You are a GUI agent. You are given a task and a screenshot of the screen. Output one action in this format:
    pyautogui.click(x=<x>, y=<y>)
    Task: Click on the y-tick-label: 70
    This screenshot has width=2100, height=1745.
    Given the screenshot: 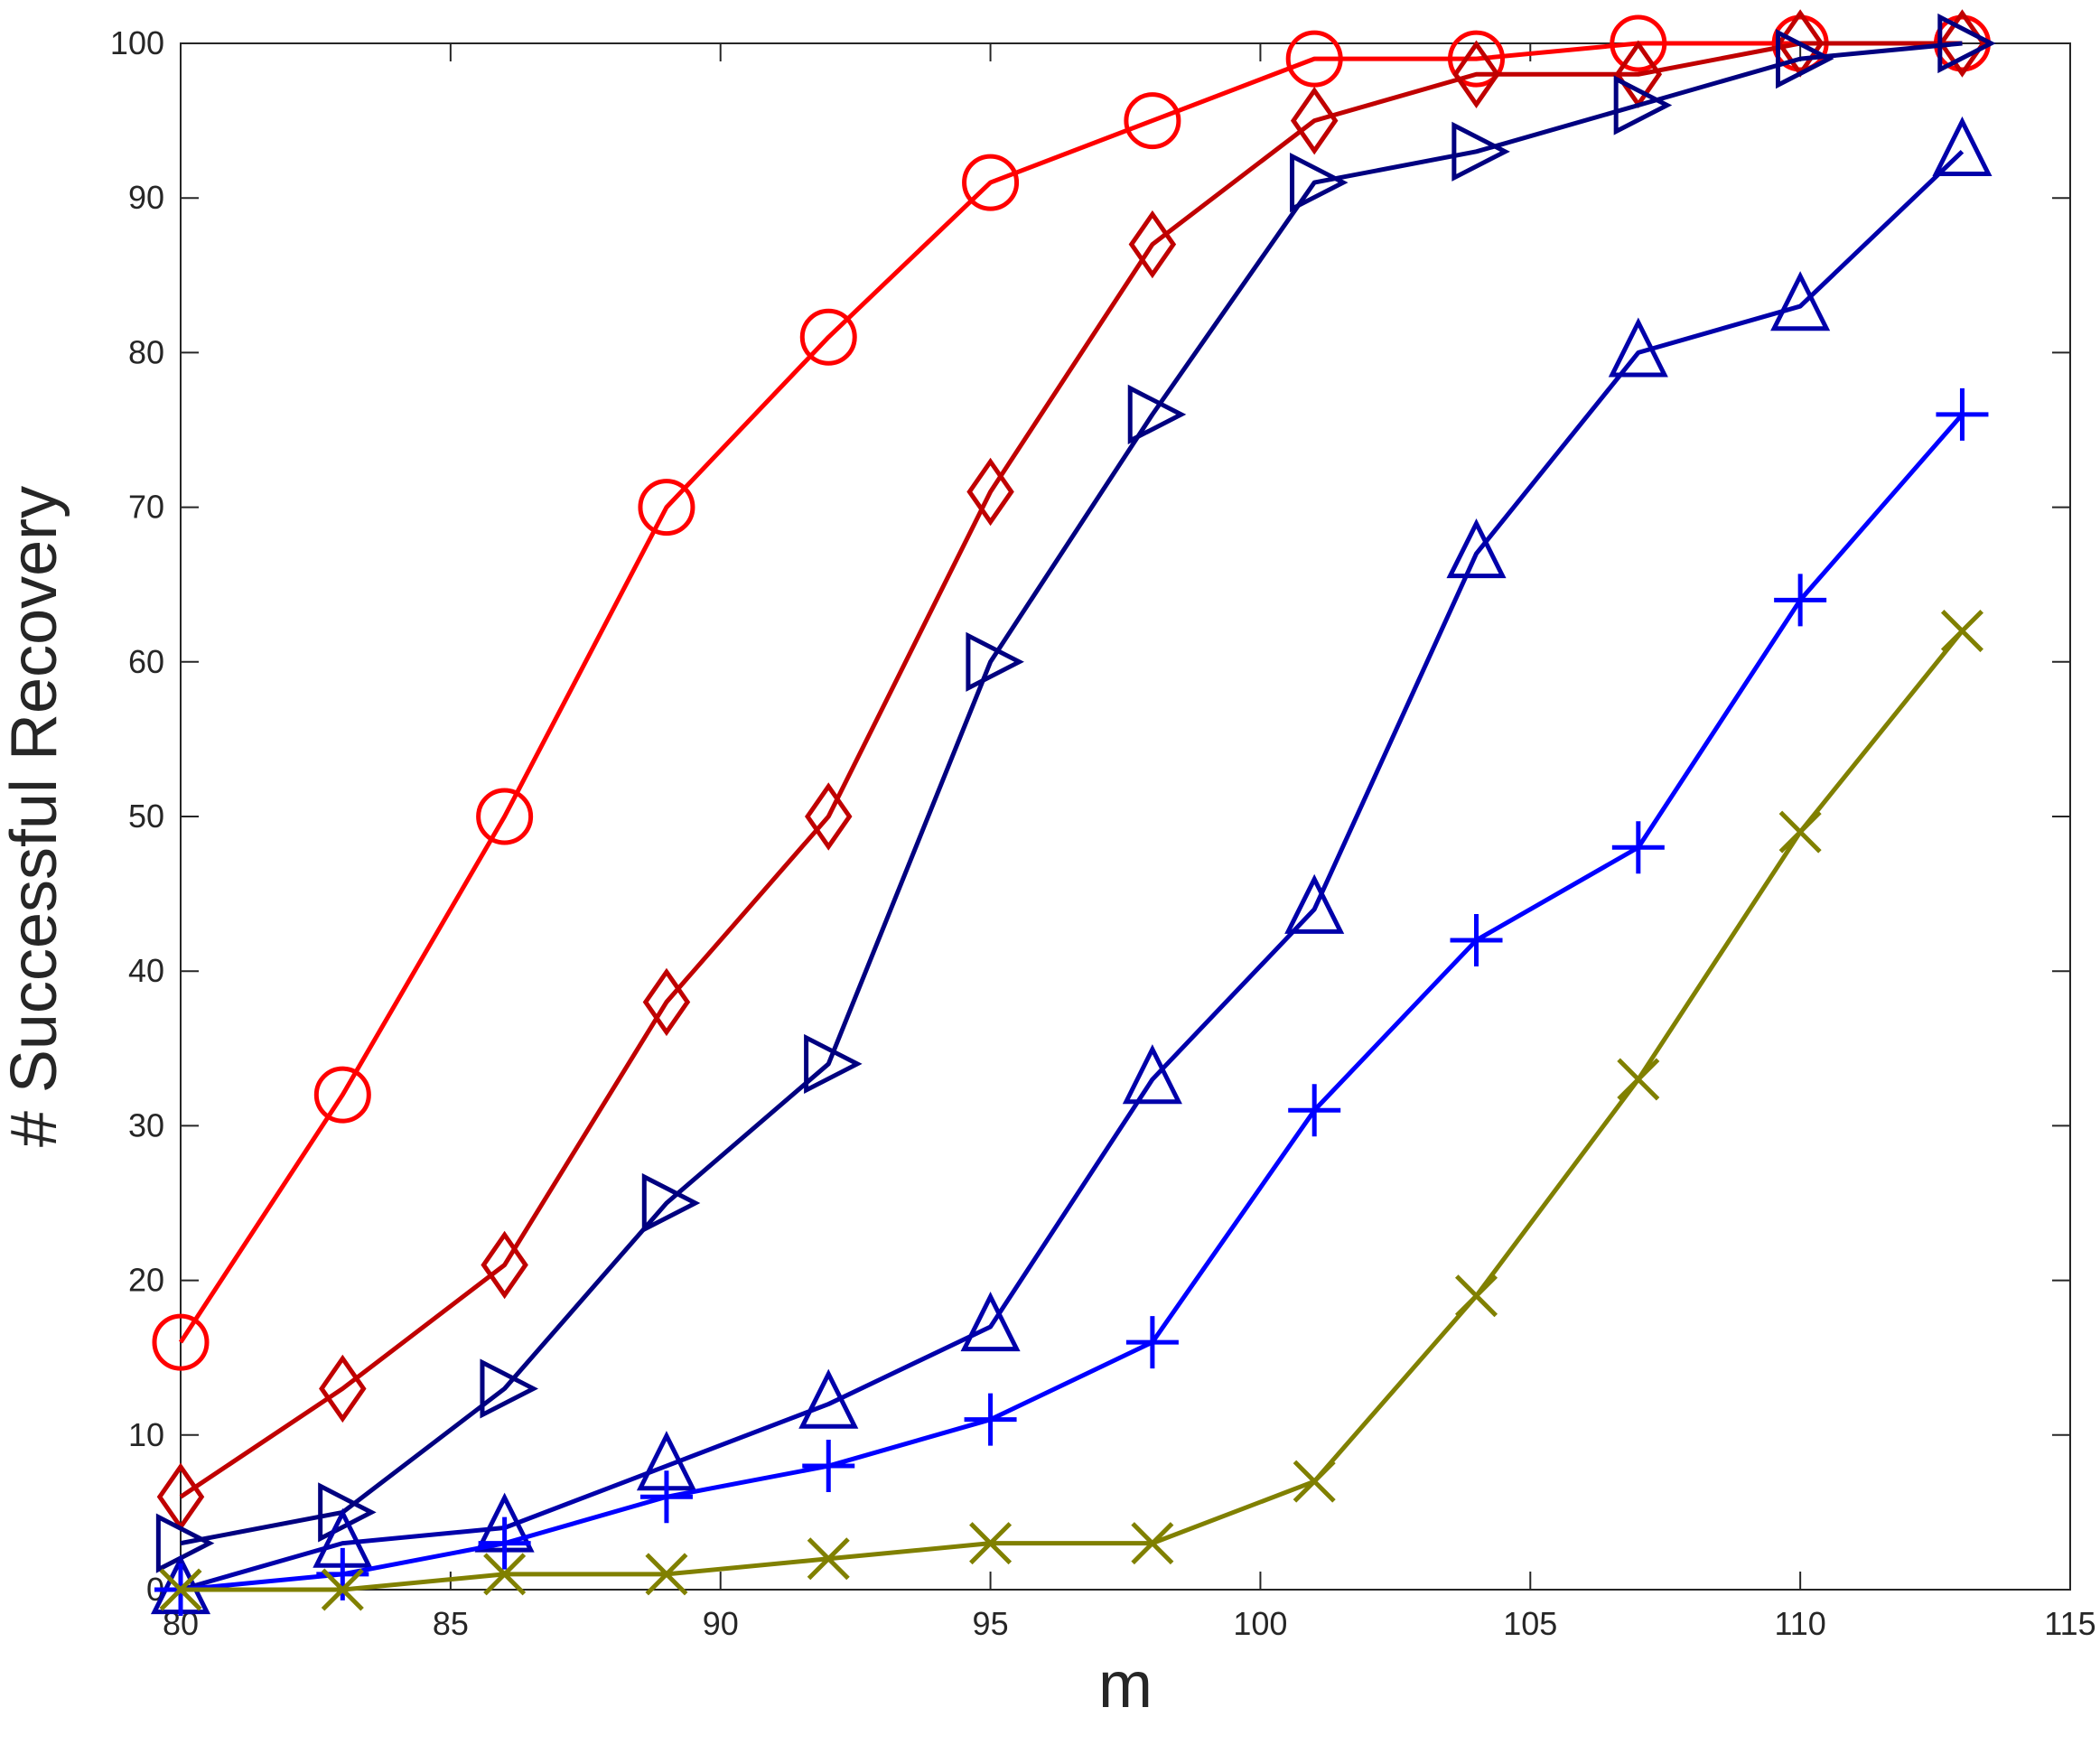 What is the action you would take?
    pyautogui.click(x=146, y=507)
    